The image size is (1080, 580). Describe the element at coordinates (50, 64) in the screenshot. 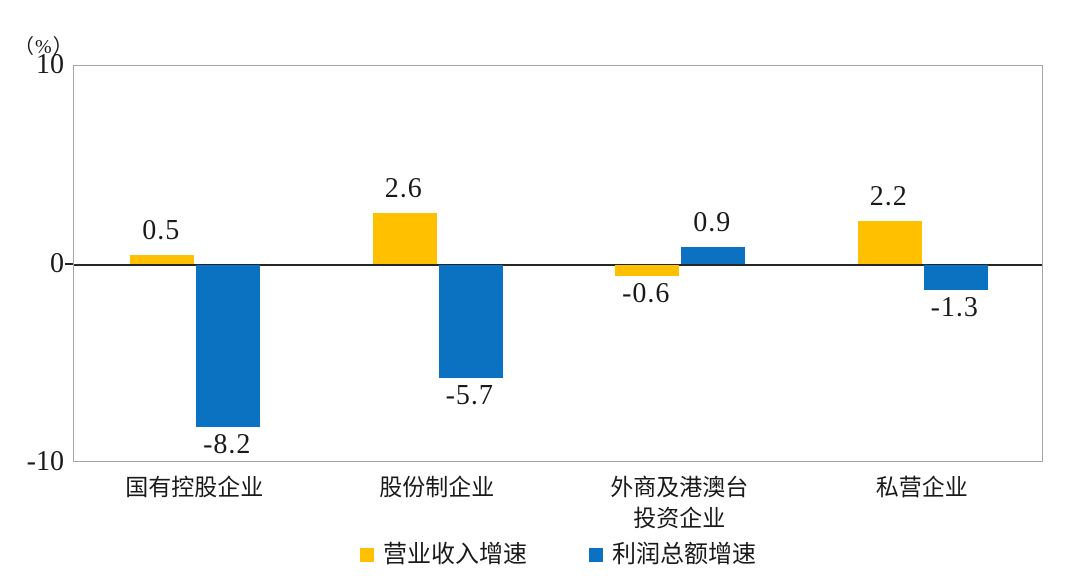

I see `y-tick-label: 10` at that location.